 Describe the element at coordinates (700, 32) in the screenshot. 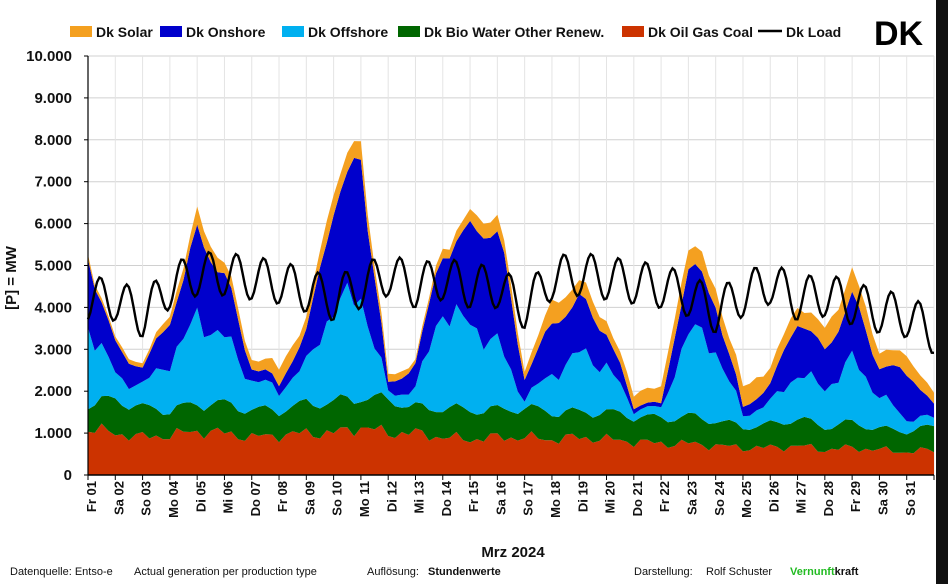

I see `legend-label: Dk Oil Gas Coal` at that location.